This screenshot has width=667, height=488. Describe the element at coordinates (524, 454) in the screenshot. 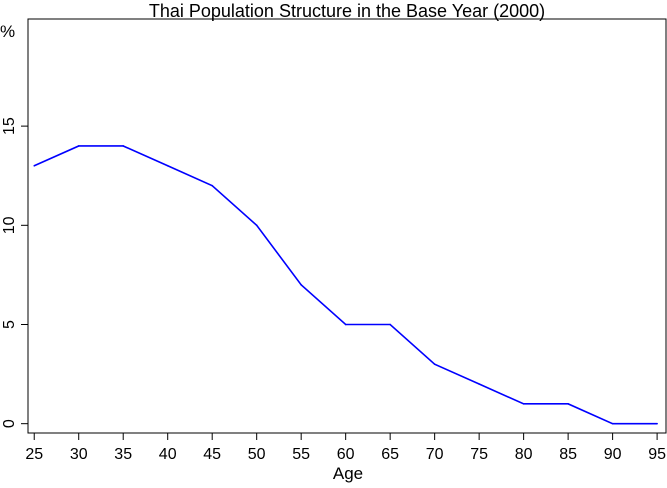

I see `x-tick-label: 80` at that location.